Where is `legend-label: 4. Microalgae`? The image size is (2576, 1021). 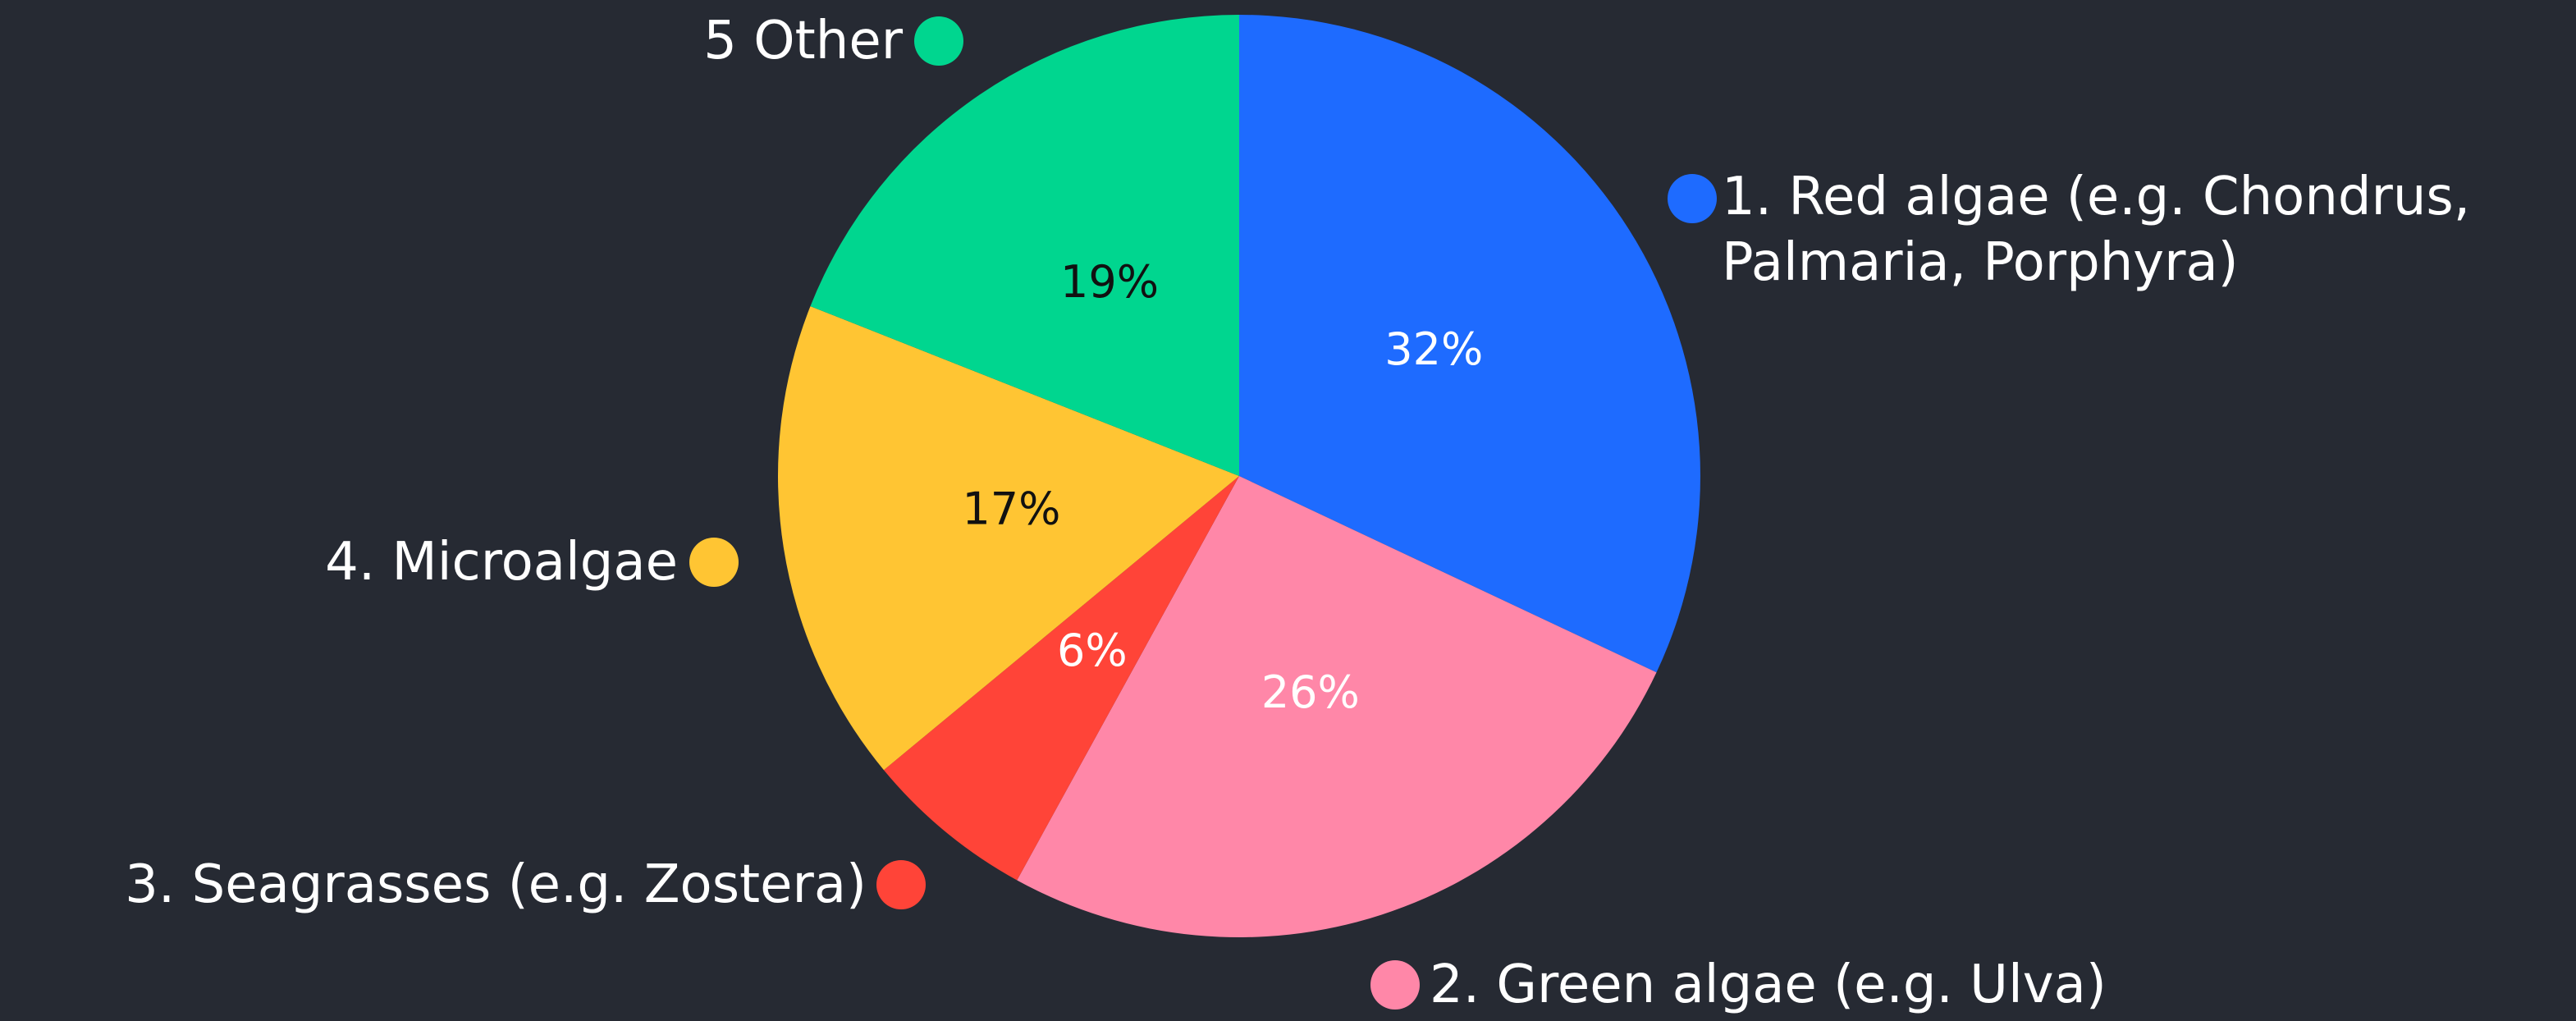 legend-label: 4. Microalgae is located at coordinates (501, 562).